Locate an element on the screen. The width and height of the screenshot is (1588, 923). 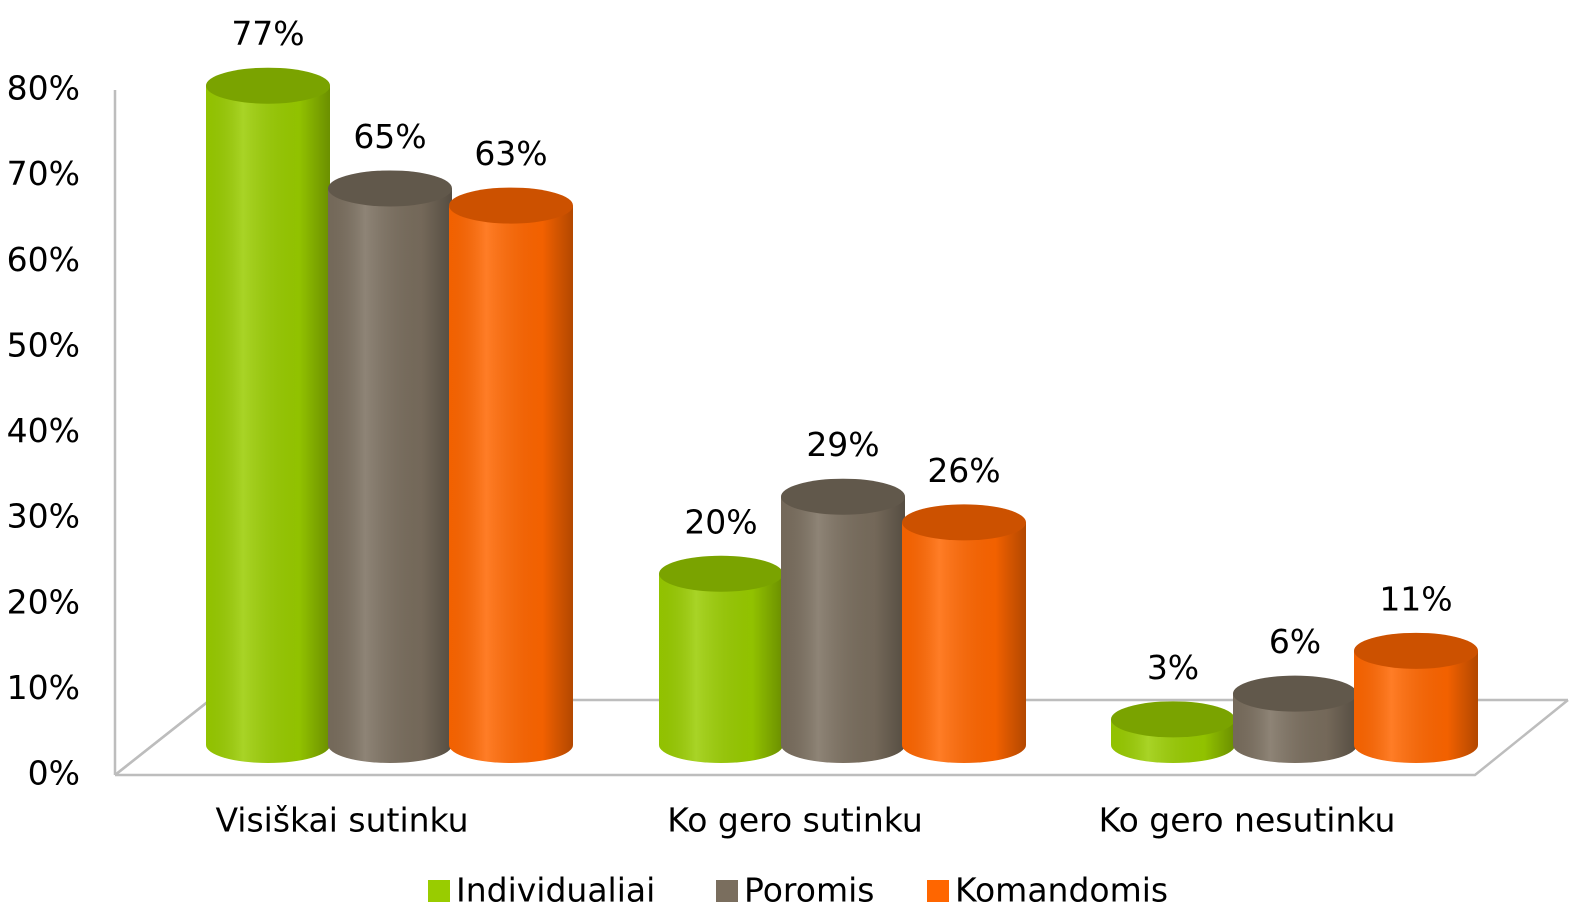
y-tick-label: 70% is located at coordinates (43, 173).